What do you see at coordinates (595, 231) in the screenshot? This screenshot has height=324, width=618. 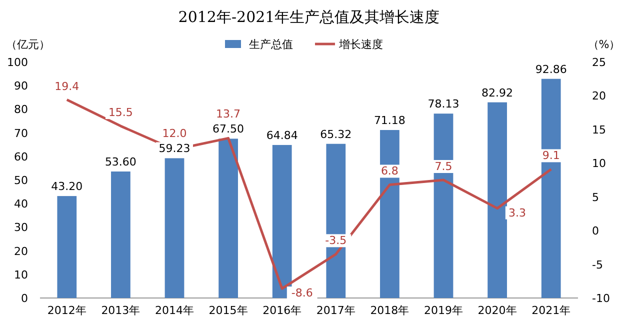 I see `y2-tick-label: 0` at bounding box center [595, 231].